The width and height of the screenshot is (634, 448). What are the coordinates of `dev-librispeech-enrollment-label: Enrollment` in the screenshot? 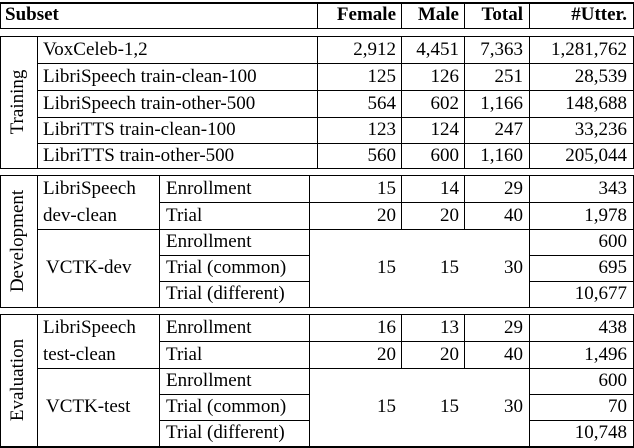 It's located at (209, 188).